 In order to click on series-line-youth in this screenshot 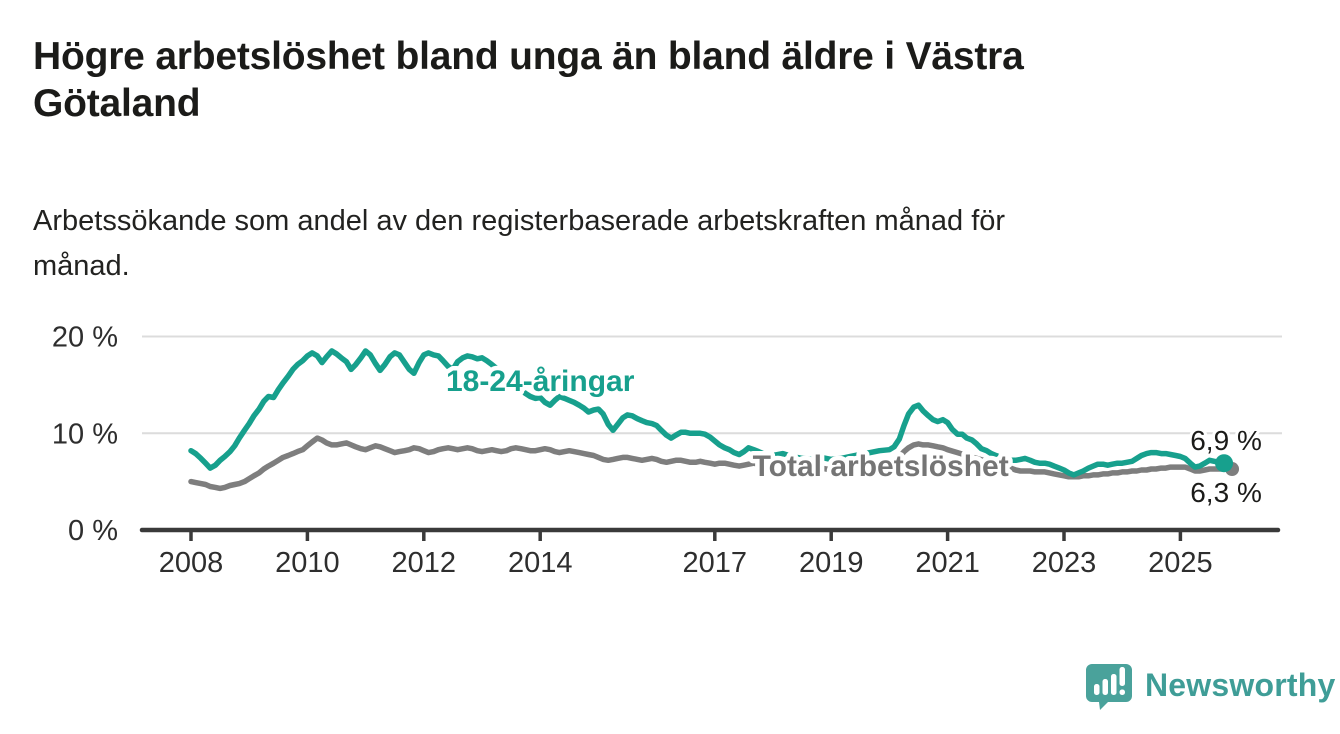, I will do `click(707, 413)`.